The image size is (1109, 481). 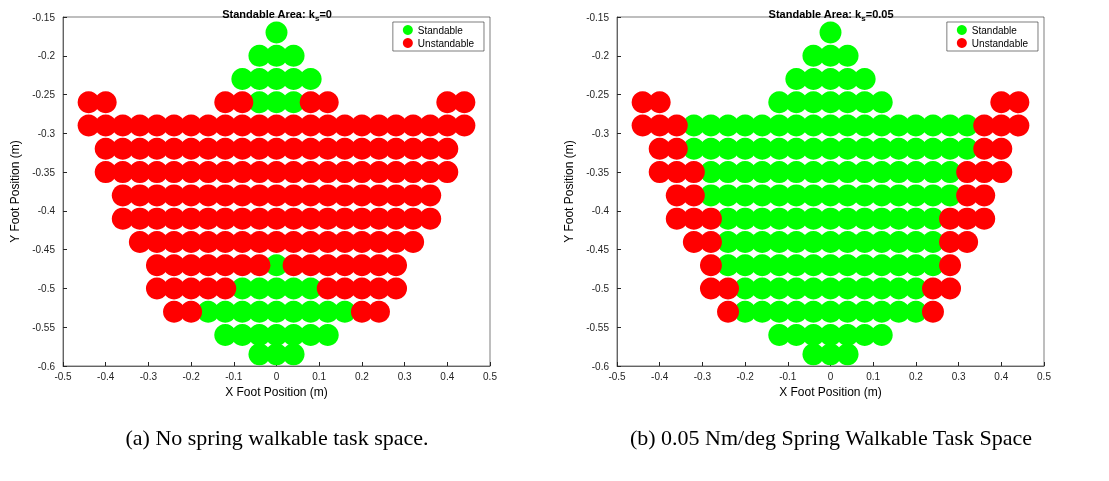 What do you see at coordinates (831, 438) in the screenshot?
I see `text: (b) 0.05 Nm/deg Spring Walkable Task Space` at bounding box center [831, 438].